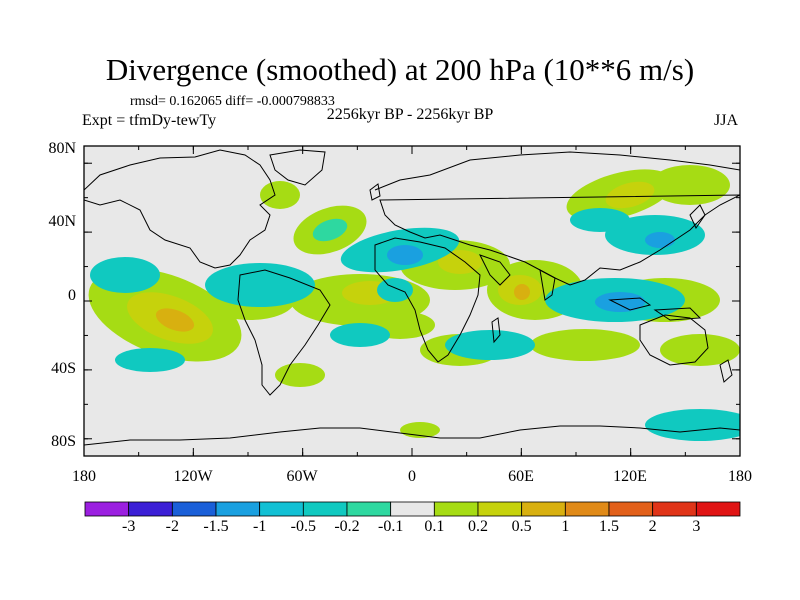 Image resolution: width=800 pixels, height=600 pixels. What do you see at coordinates (726, 120) in the screenshot?
I see `season-label: JJA` at bounding box center [726, 120].